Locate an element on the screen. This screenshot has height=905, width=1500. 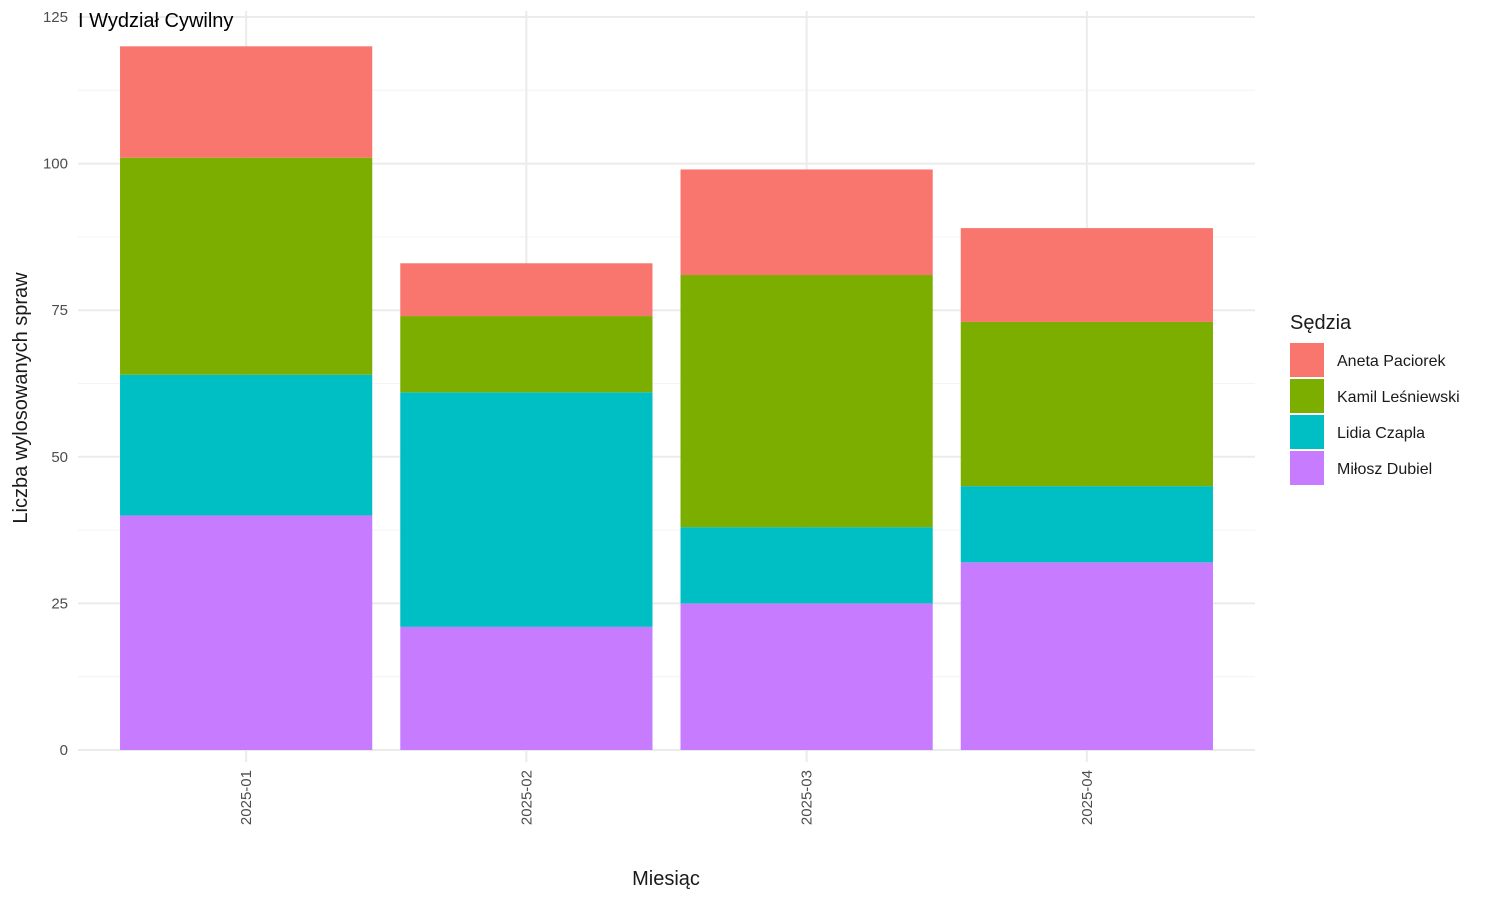
x-axis-ticks: 2025-01 2025-02 2025-03 2025-04 is located at coordinates (667, 797).